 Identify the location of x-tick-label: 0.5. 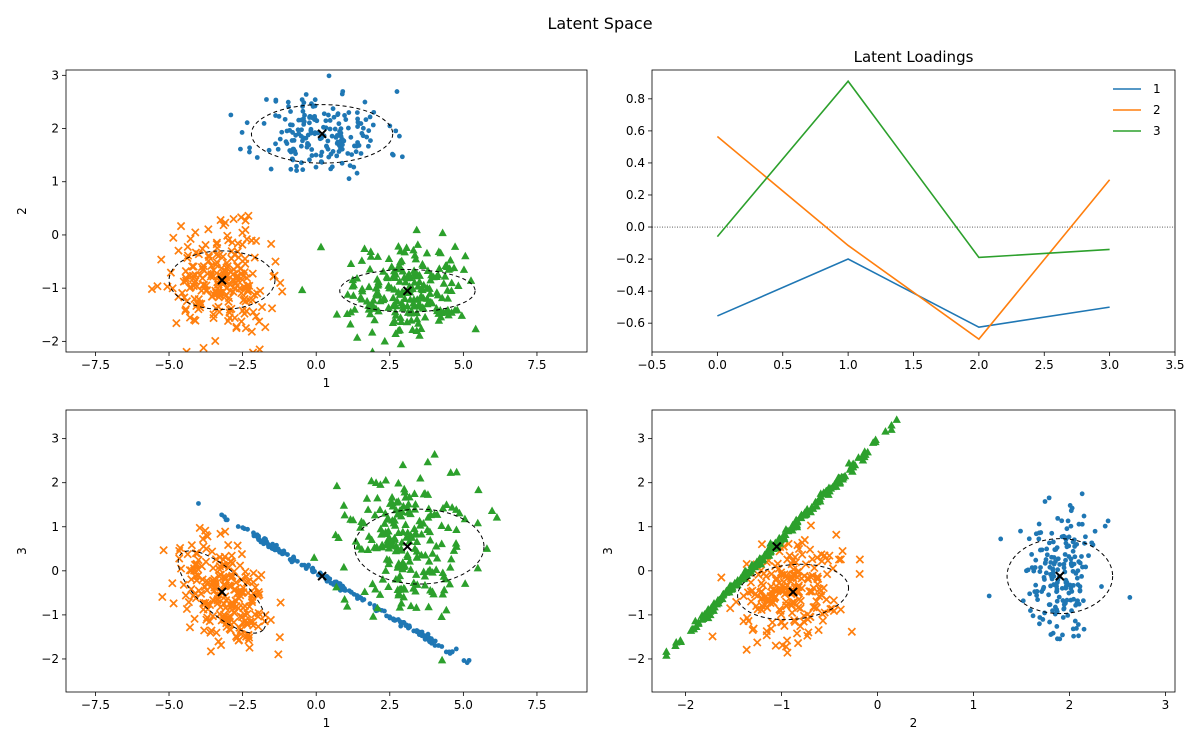
(782, 365).